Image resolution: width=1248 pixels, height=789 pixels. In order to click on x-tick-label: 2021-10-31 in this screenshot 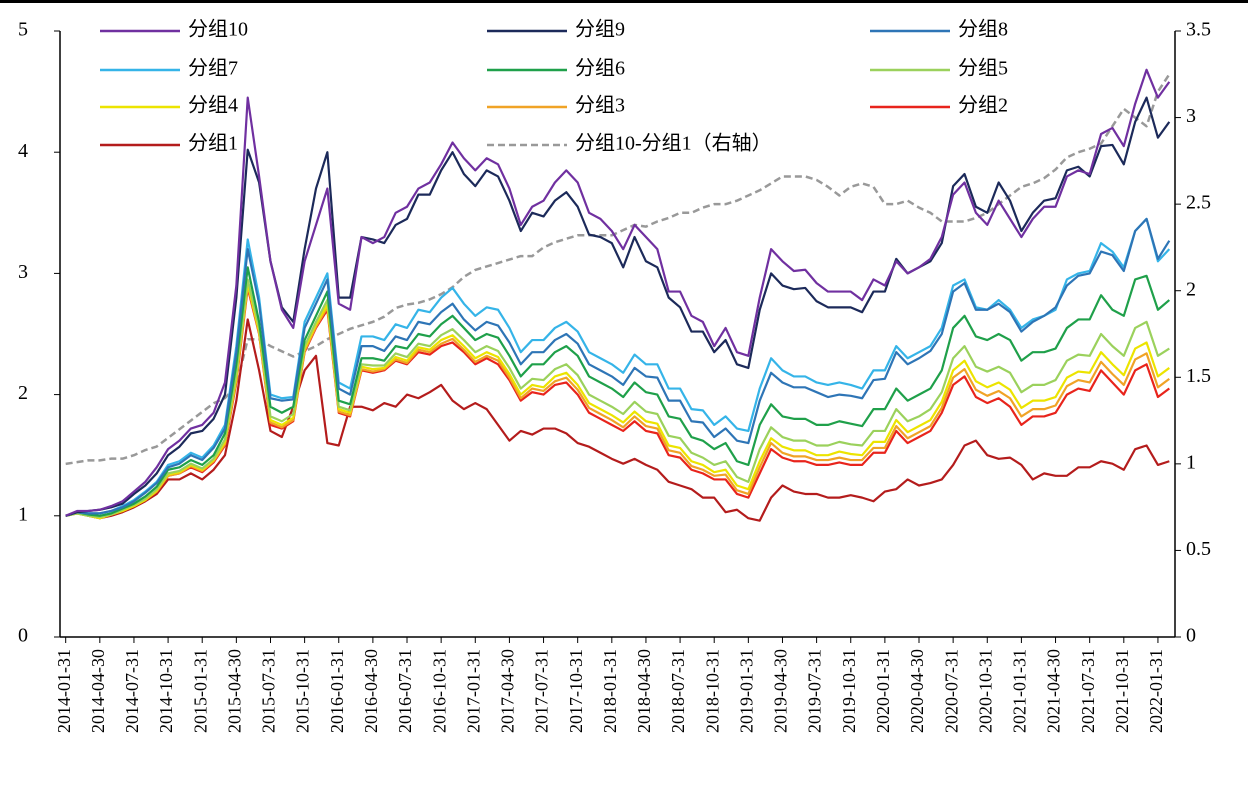, I will do `click(1122, 691)`.